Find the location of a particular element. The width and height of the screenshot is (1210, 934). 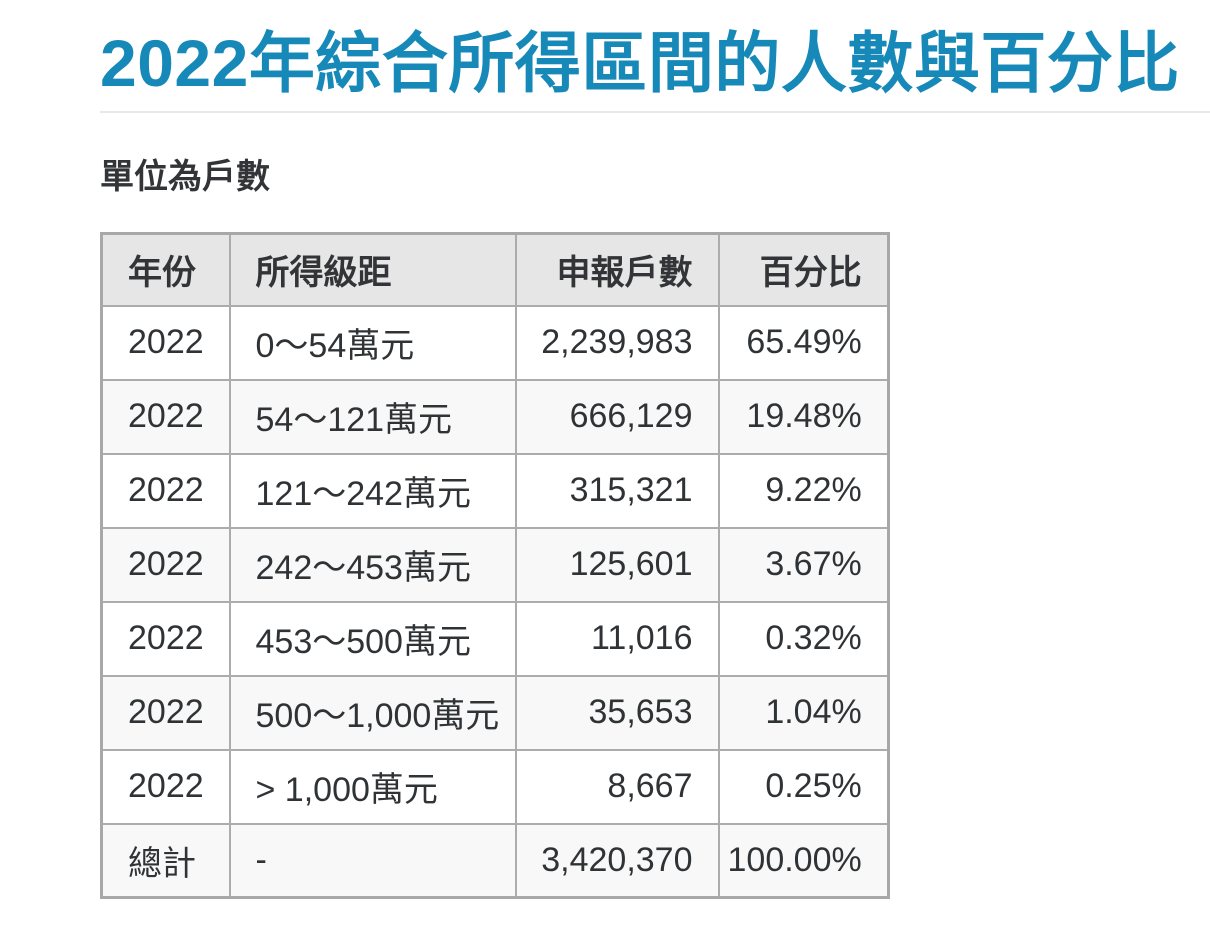

cell-percentage: 0.25% is located at coordinates (803, 786).